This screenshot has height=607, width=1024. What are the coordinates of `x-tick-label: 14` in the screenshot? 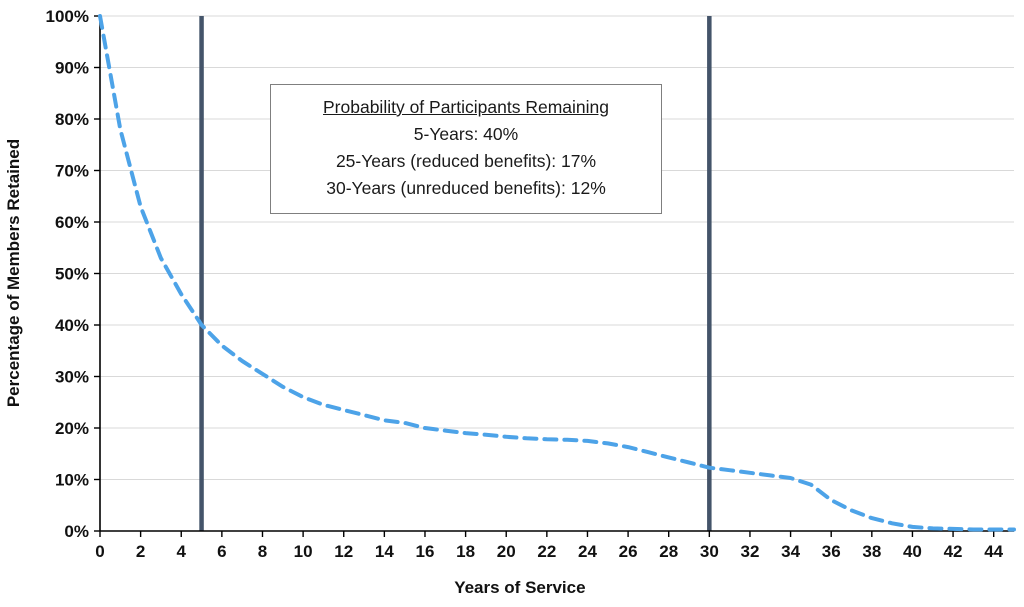 It's located at (384, 551).